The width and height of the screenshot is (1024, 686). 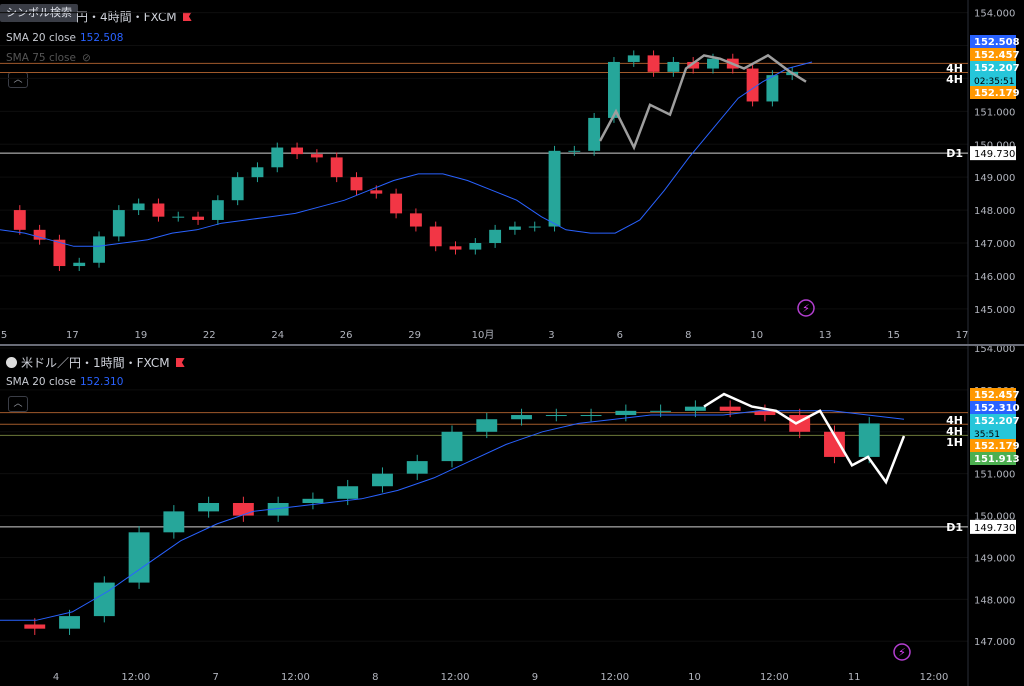 I want to click on price-axis-label: 146.000, so click(x=994, y=277).